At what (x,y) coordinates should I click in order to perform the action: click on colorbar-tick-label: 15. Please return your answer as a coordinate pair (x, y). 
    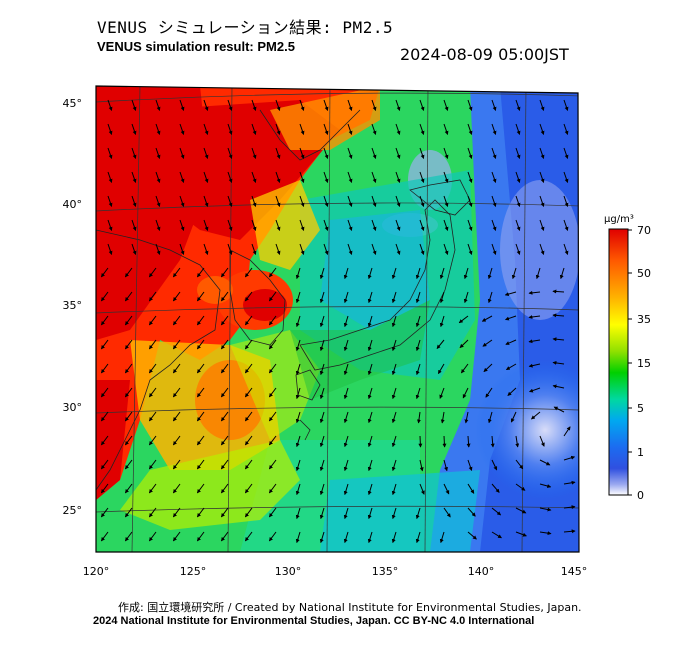
    Looking at the image, I should click on (644, 363).